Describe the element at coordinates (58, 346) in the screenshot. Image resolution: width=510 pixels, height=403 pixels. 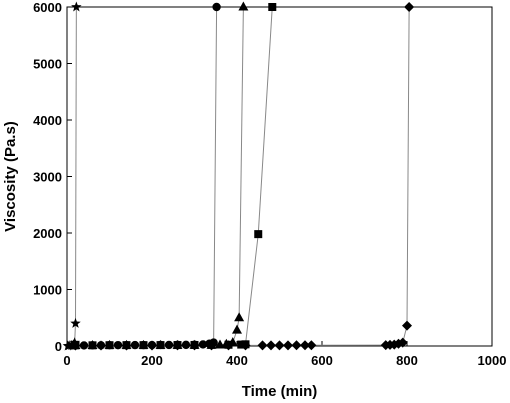
I see `y-tick-label: 0` at that location.